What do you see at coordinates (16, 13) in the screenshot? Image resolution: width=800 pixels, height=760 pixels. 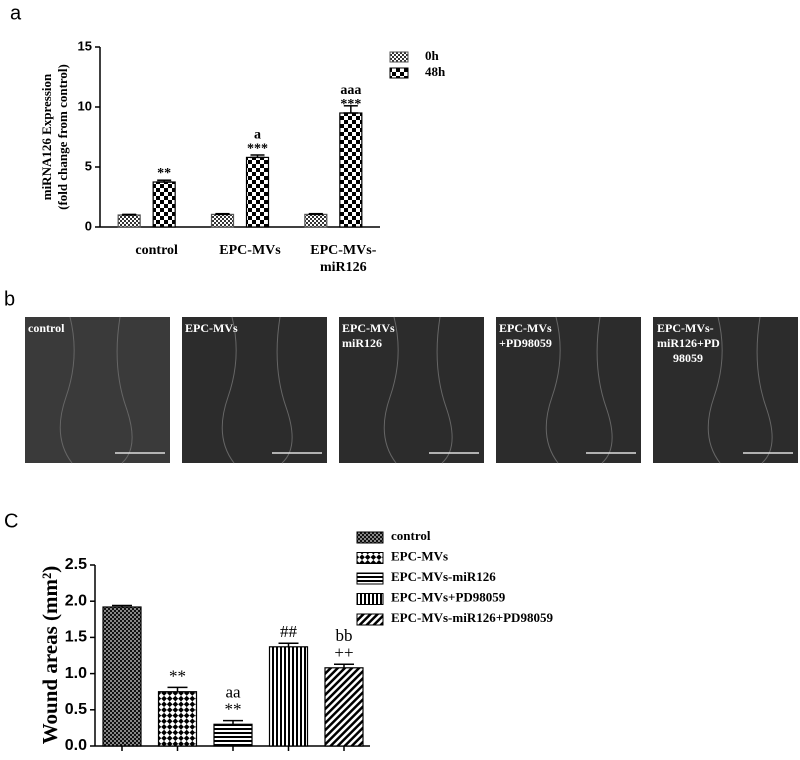 I see `panel-label: a` at bounding box center [16, 13].